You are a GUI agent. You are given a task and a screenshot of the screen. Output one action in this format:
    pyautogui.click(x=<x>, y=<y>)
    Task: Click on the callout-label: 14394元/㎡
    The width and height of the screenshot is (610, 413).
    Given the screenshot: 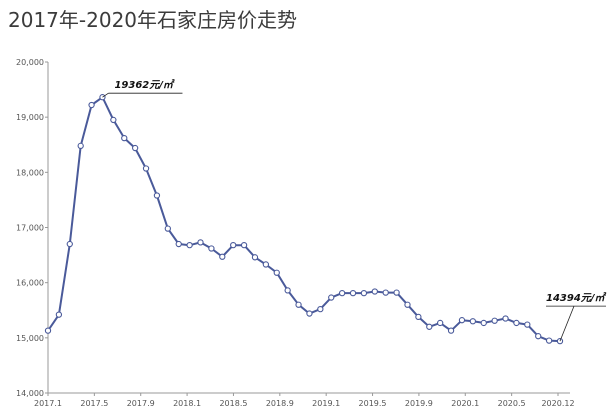 What is the action you would take?
    pyautogui.click(x=576, y=298)
    